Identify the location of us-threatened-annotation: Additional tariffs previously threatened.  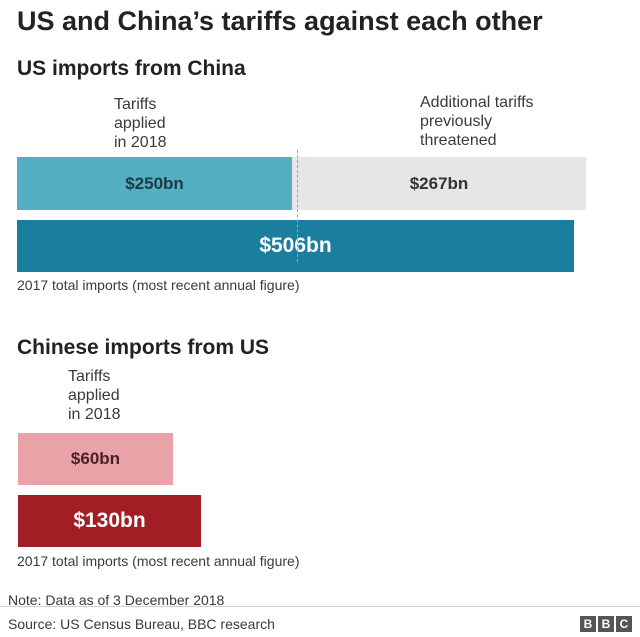
(477, 121).